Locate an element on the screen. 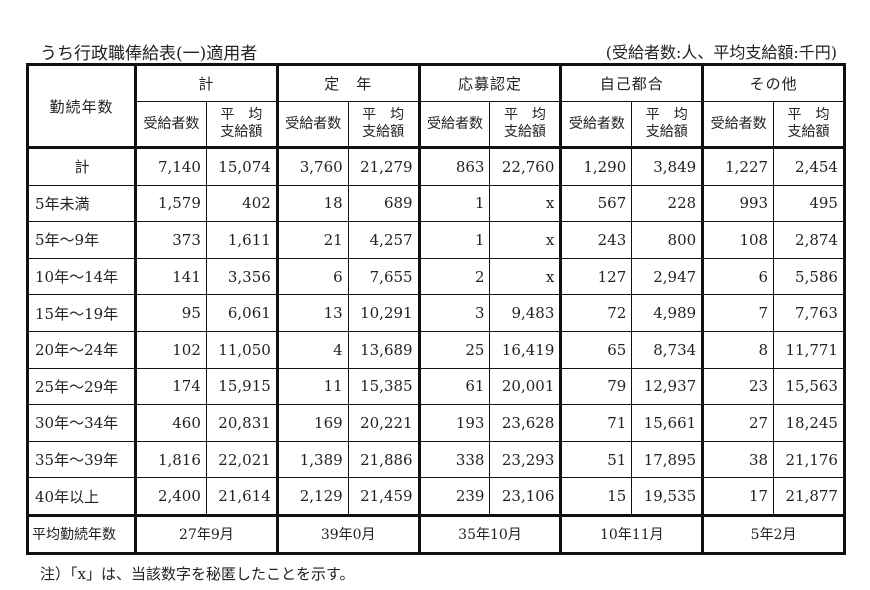  recipient-count-cell: 65 is located at coordinates (596, 349).